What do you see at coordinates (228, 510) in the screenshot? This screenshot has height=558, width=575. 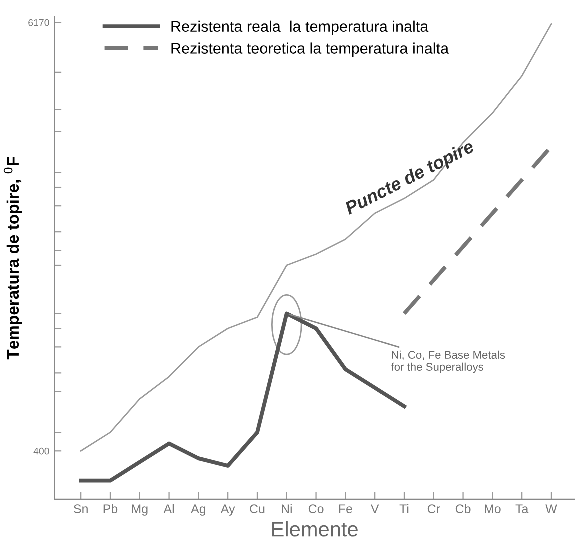 I see `x-tick-label: Ay` at bounding box center [228, 510].